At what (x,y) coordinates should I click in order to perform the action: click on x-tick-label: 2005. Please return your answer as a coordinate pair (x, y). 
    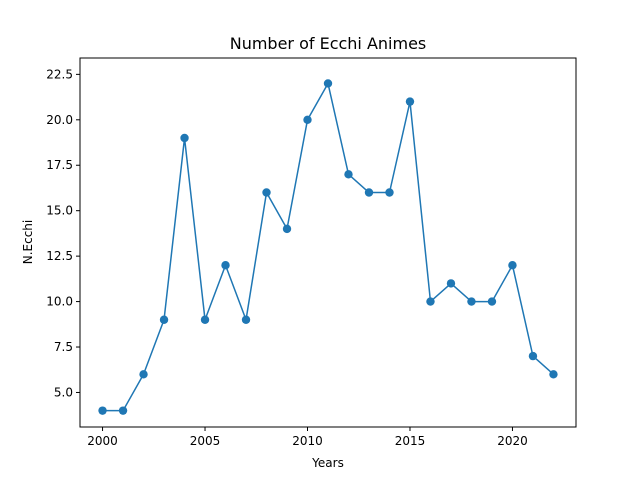
    Looking at the image, I should click on (205, 441).